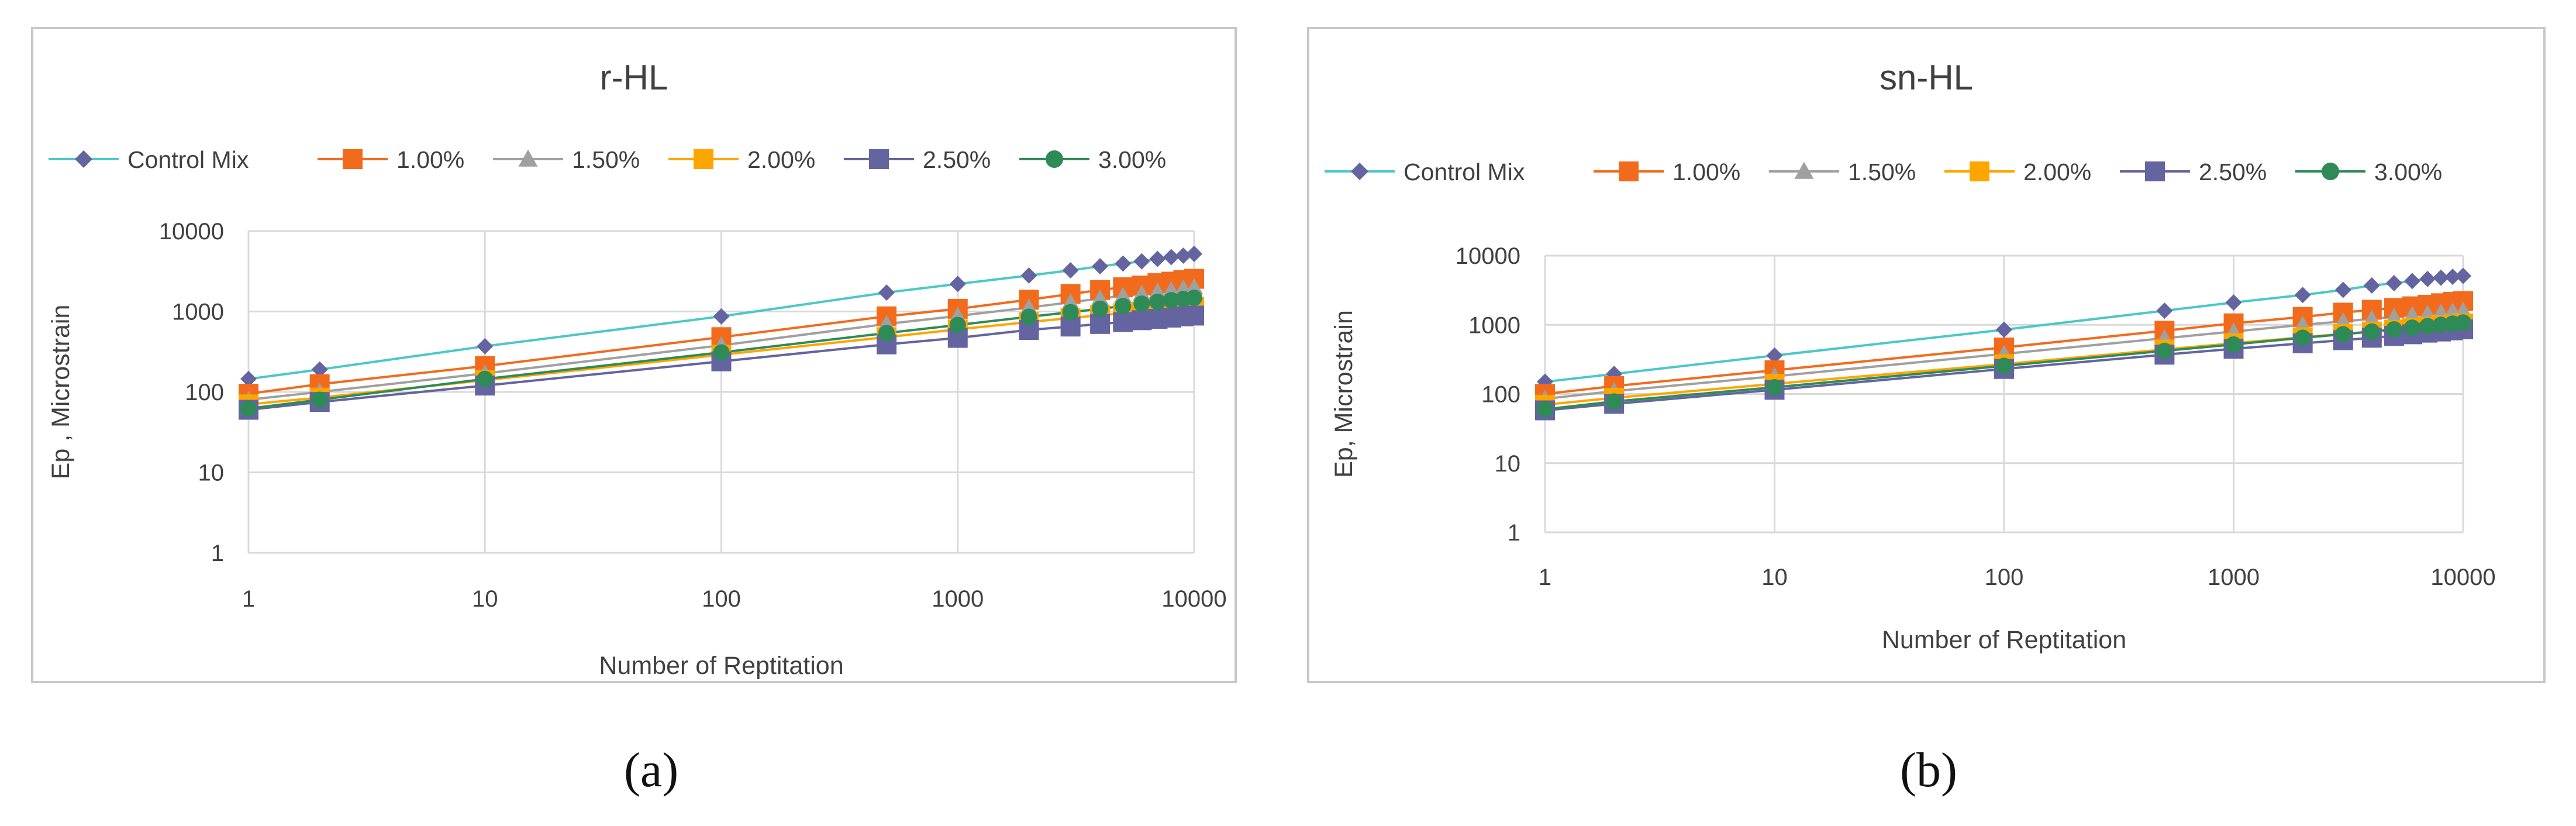 The image size is (2576, 826). Describe the element at coordinates (652, 770) in the screenshot. I see `caption-a: (a)` at that location.